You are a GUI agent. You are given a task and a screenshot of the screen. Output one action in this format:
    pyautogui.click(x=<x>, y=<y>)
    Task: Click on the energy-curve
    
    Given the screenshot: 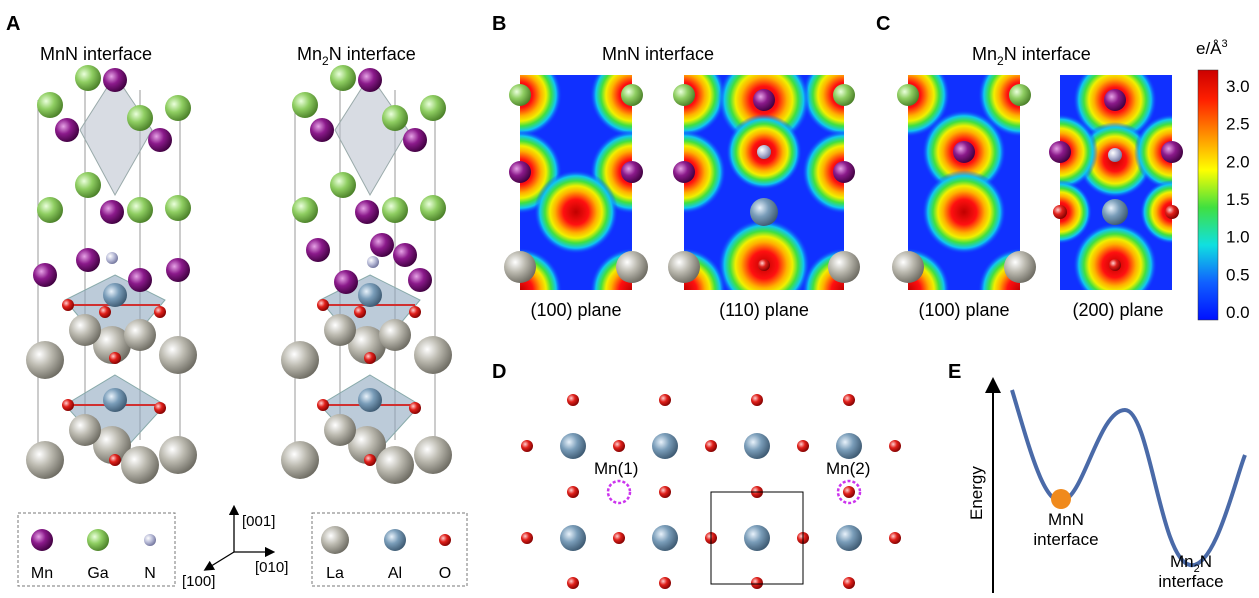 What is the action you would take?
    pyautogui.click(x=1128, y=478)
    